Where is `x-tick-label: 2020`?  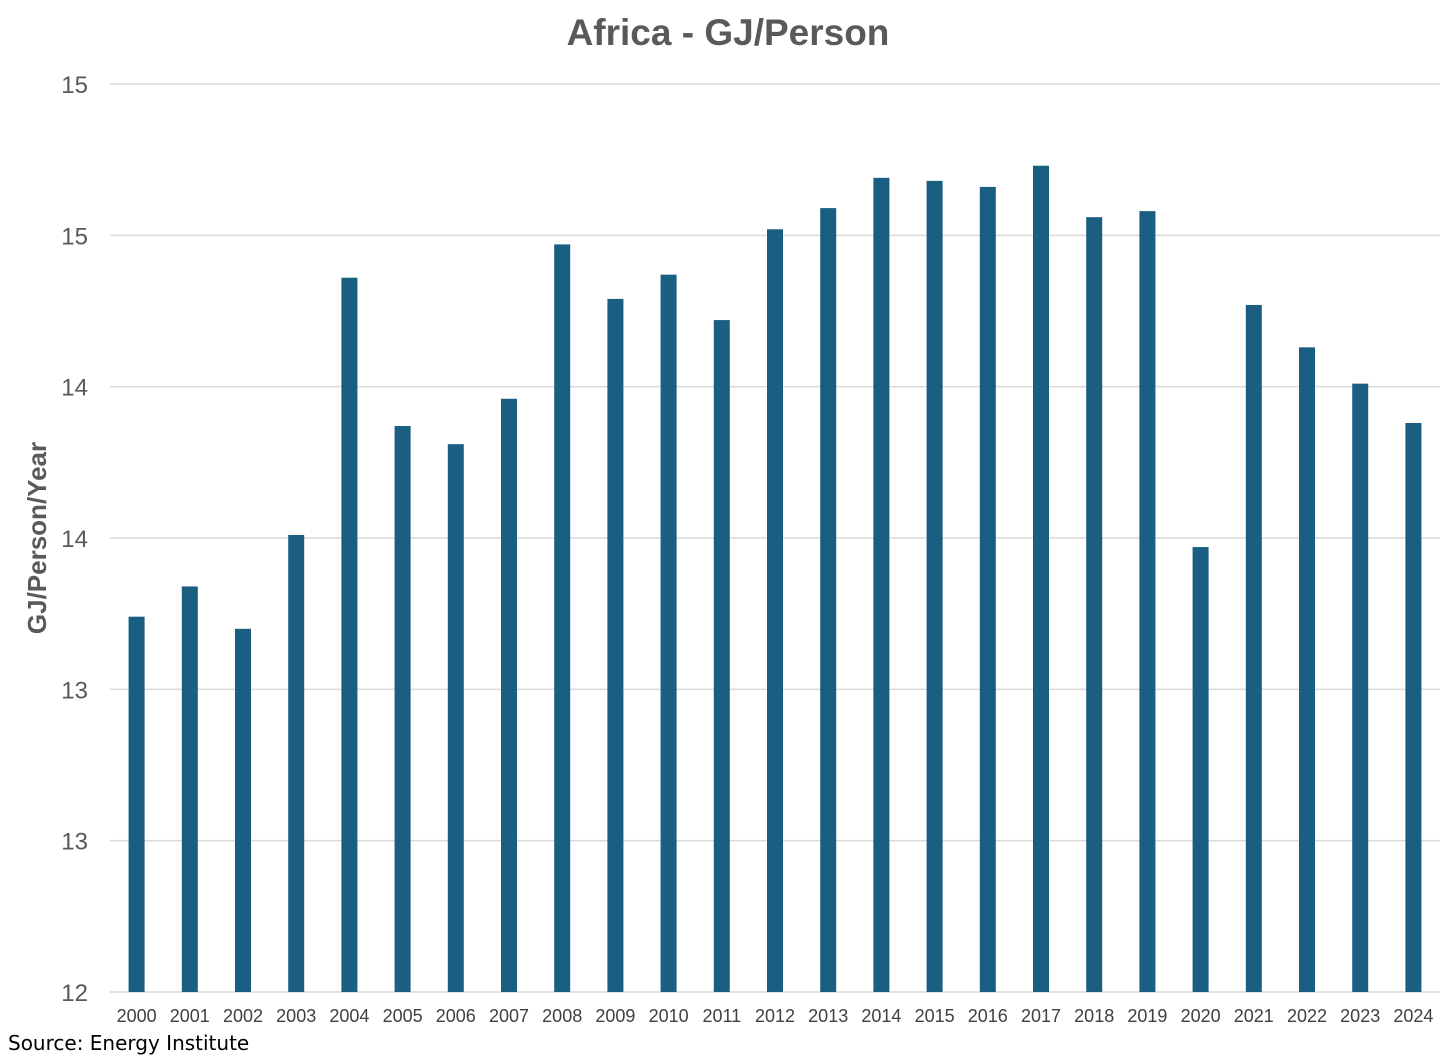 x-tick-label: 2020 is located at coordinates (1201, 1016).